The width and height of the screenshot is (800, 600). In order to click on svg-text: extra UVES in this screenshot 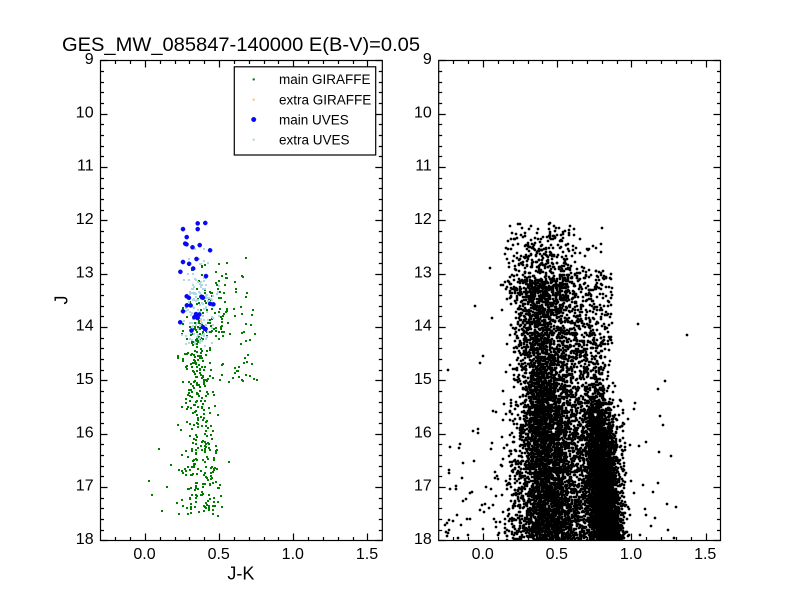, I will do `click(314, 140)`.